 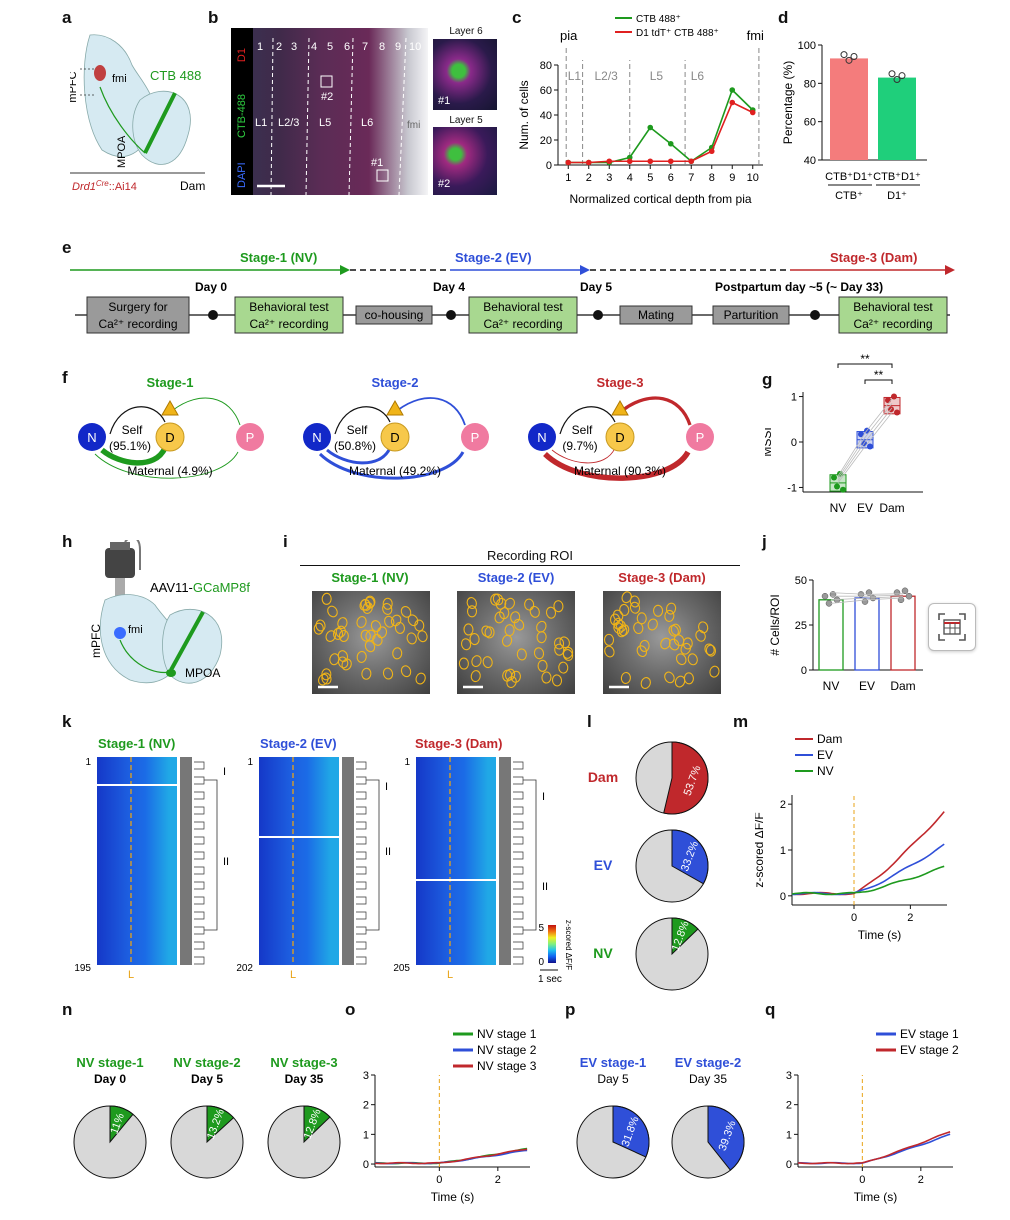 I want to click on node-d-label: D, so click(x=169, y=437).